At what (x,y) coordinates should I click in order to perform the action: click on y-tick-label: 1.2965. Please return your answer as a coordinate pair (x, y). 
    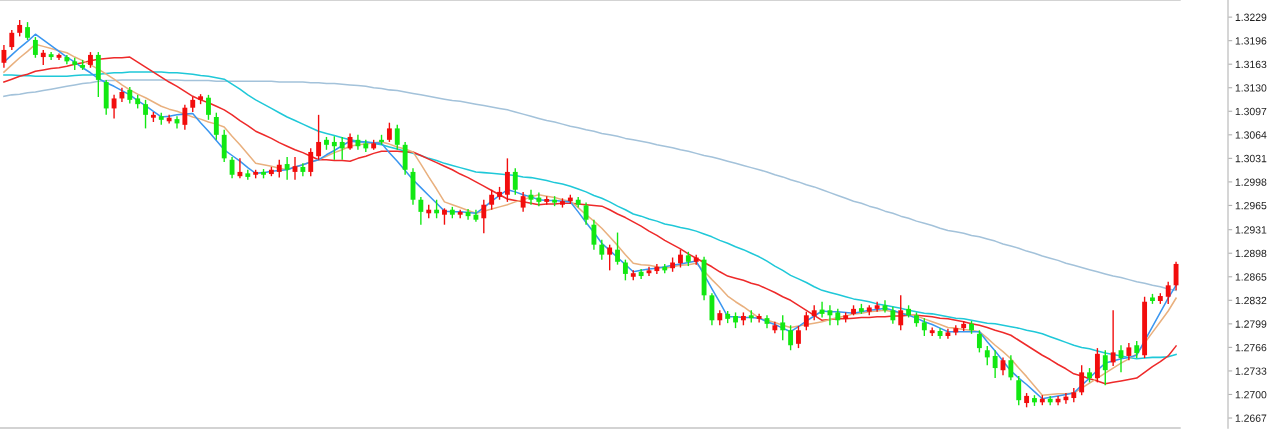
    Looking at the image, I should click on (1251, 205).